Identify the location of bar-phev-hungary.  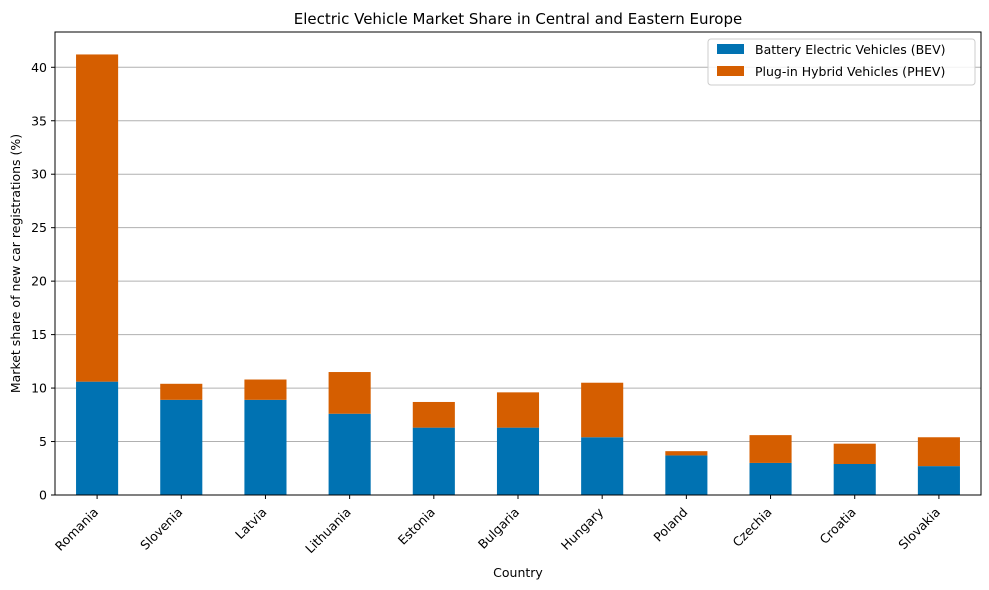
(602, 410).